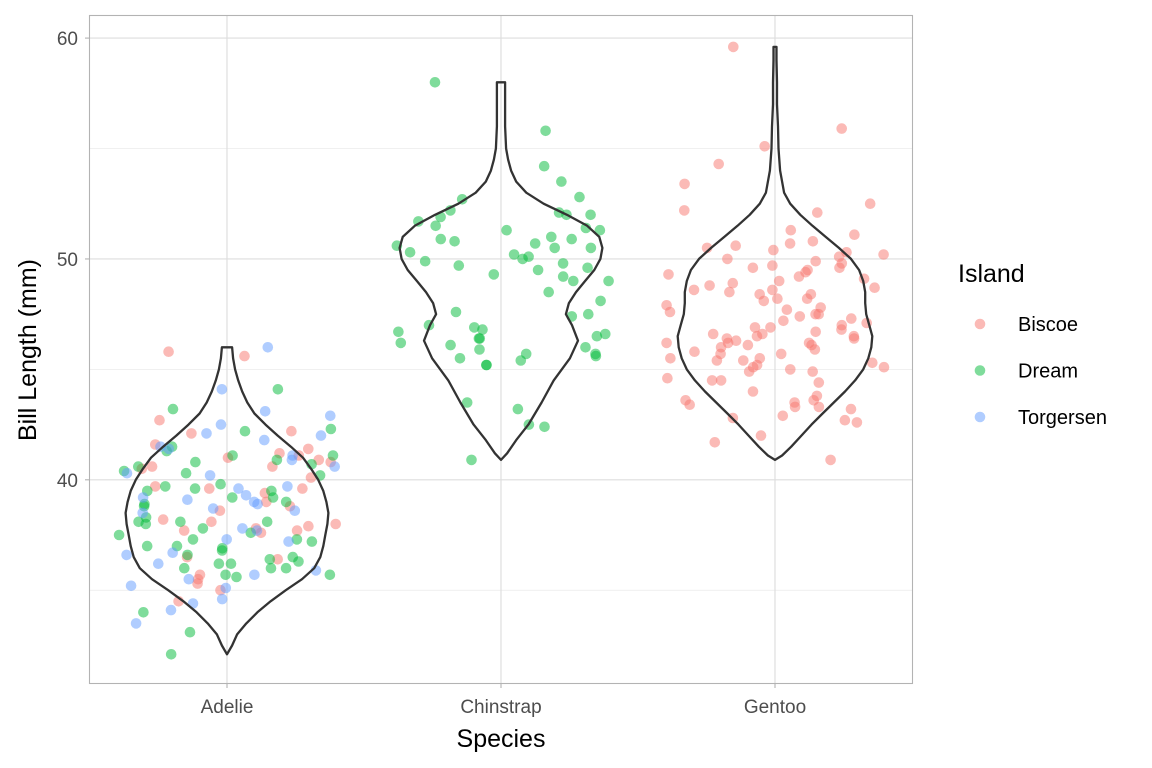  I want to click on x-tick-label: Chinstrap, so click(500, 707).